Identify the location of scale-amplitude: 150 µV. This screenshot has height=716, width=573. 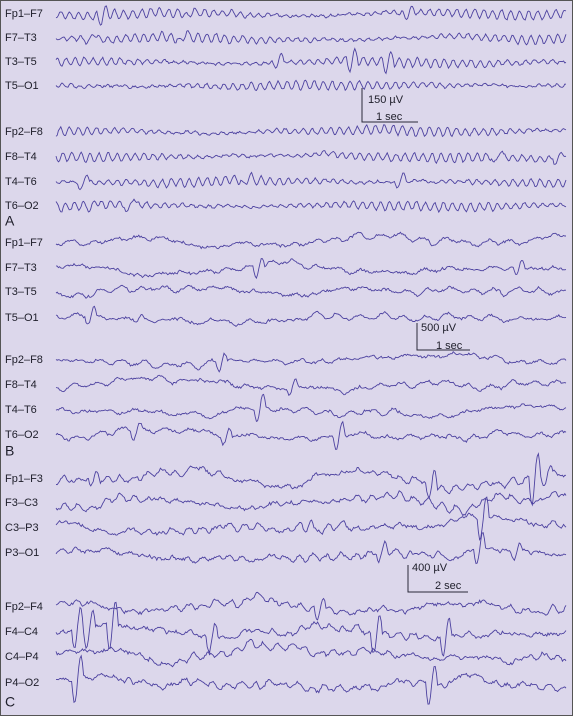
(386, 100).